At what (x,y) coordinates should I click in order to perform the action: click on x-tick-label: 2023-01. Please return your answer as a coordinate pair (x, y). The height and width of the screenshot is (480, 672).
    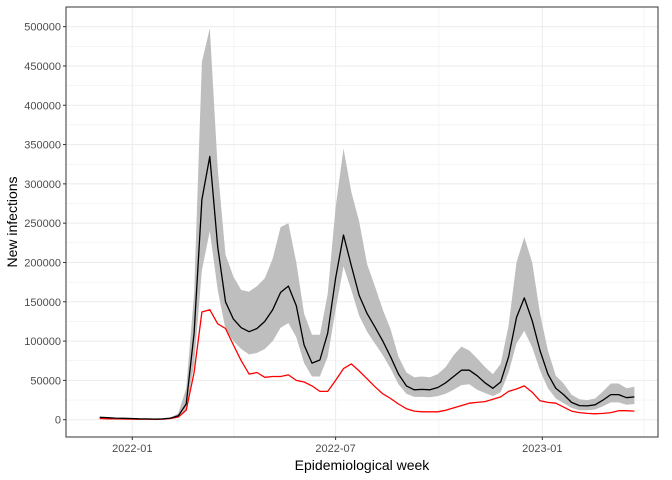
    Looking at the image, I should click on (542, 449).